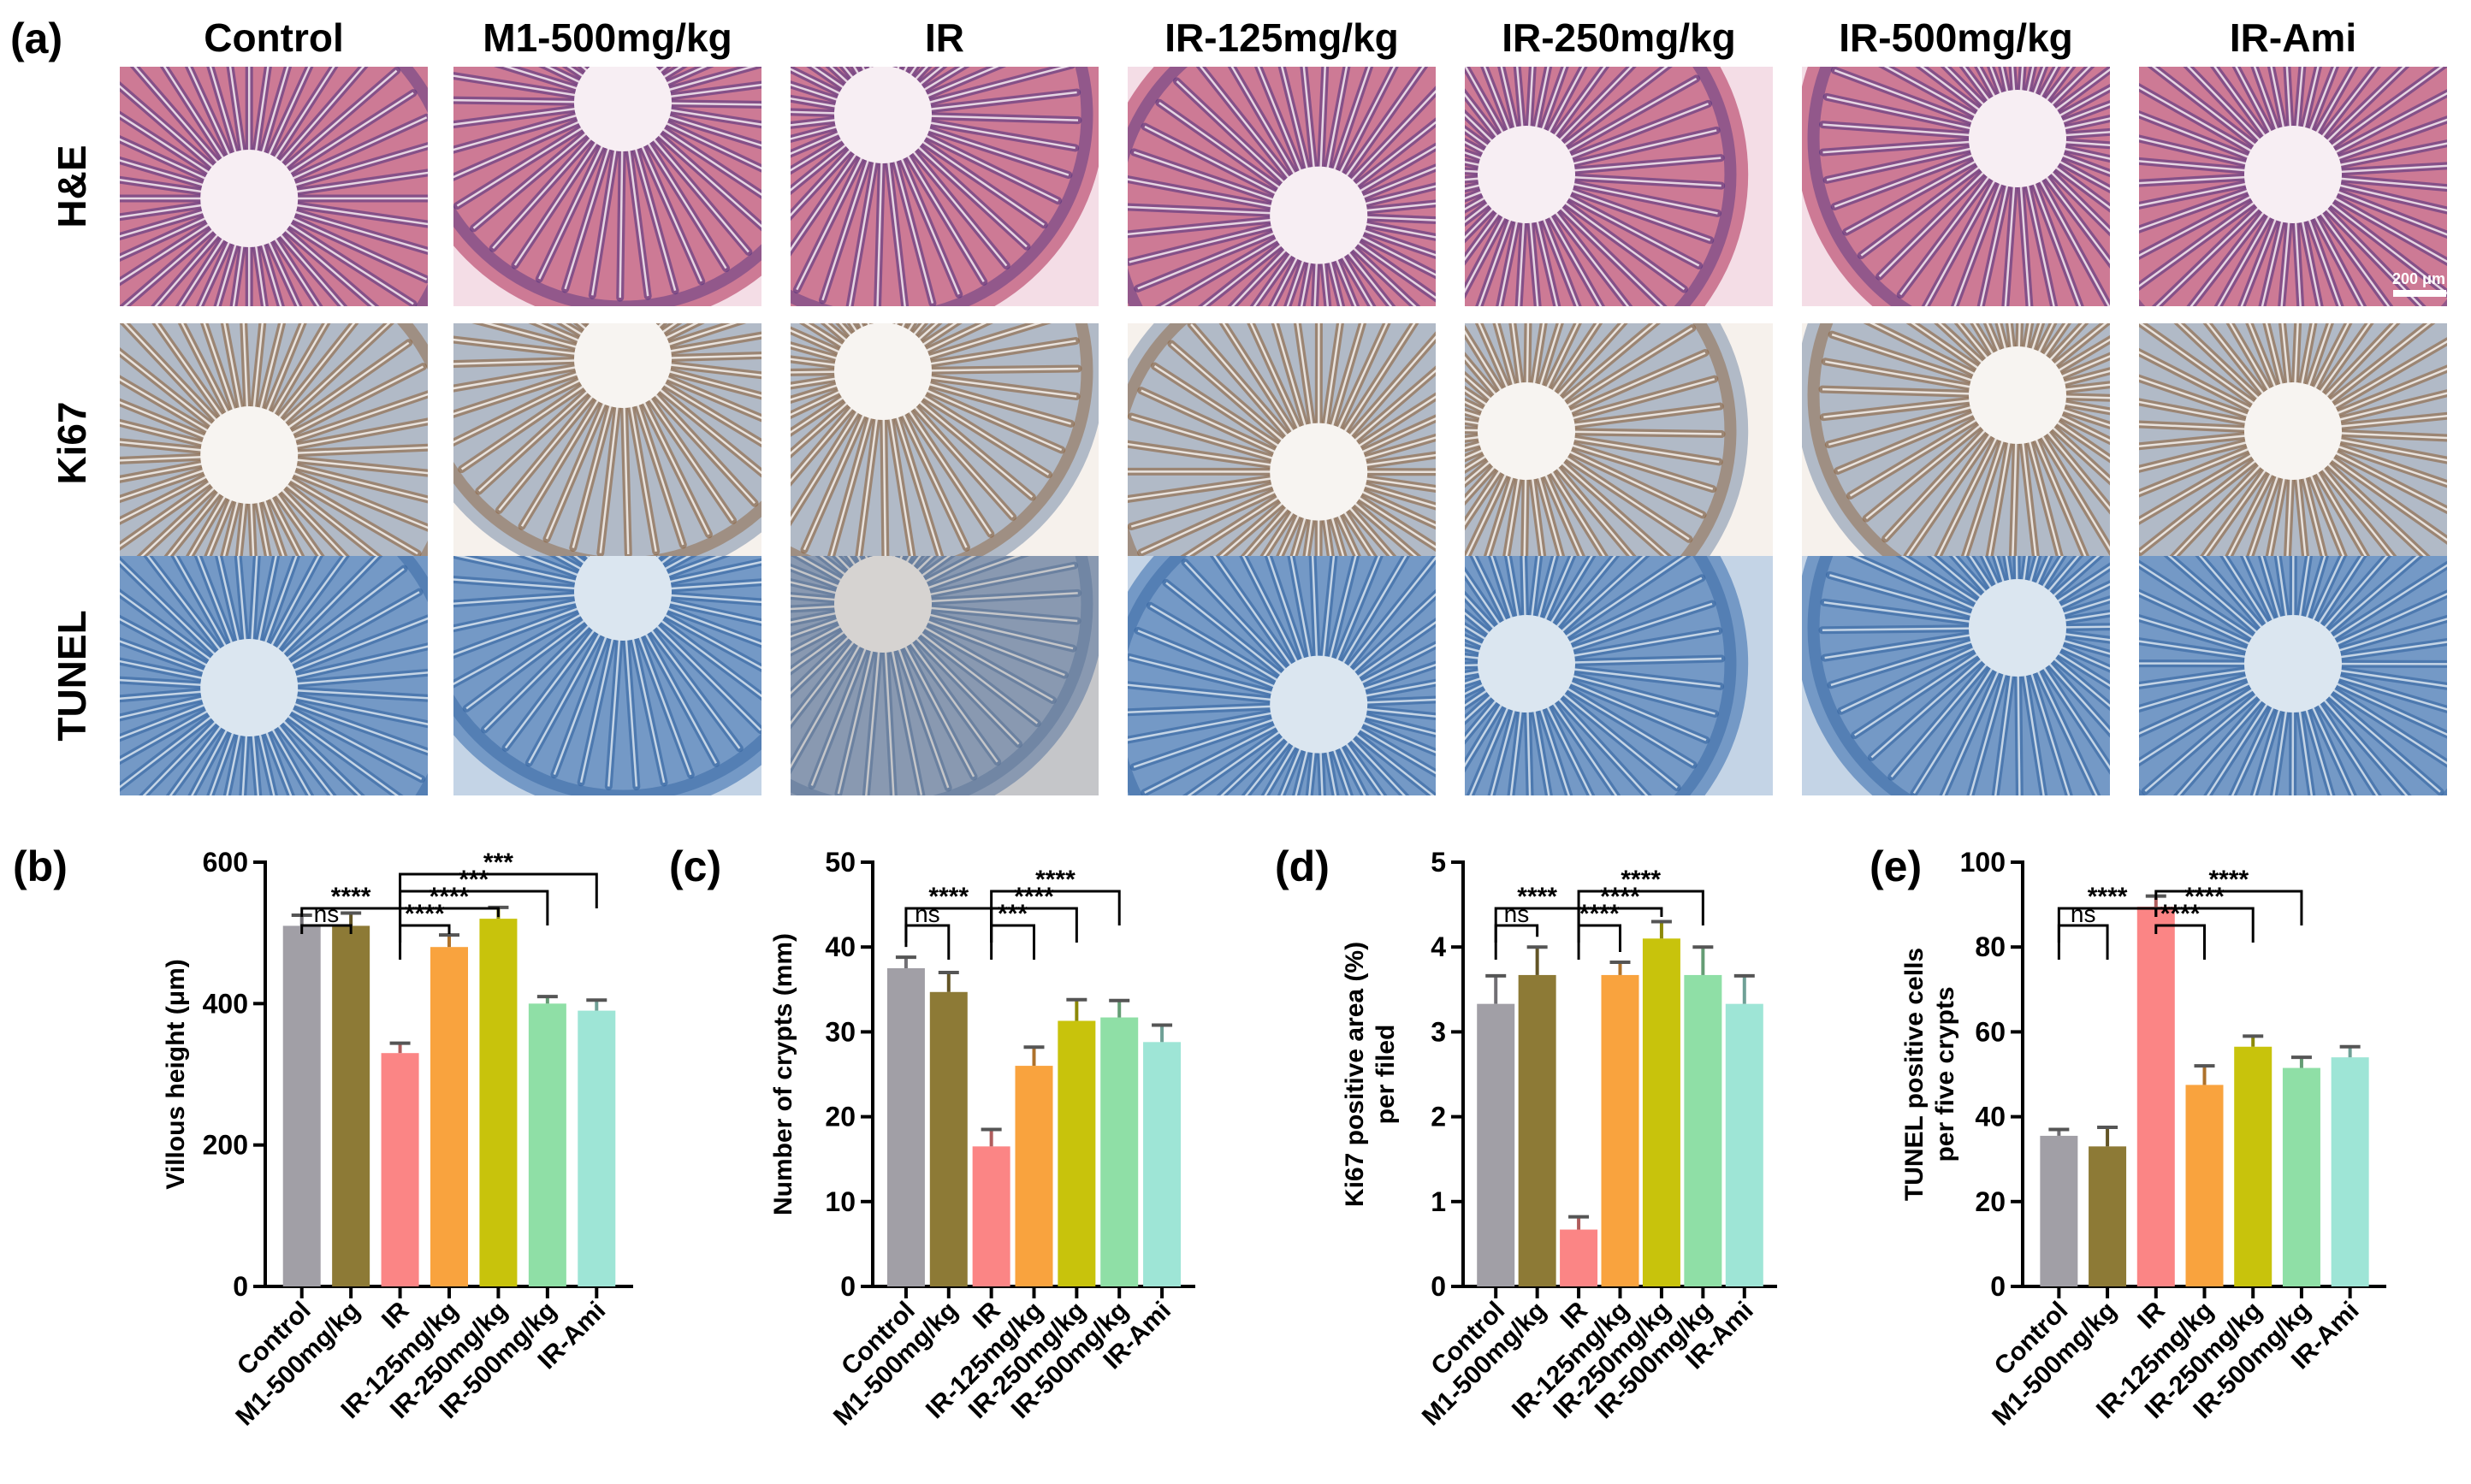  I want to click on micrograph-hande-ir-ami, so click(2293, 186).